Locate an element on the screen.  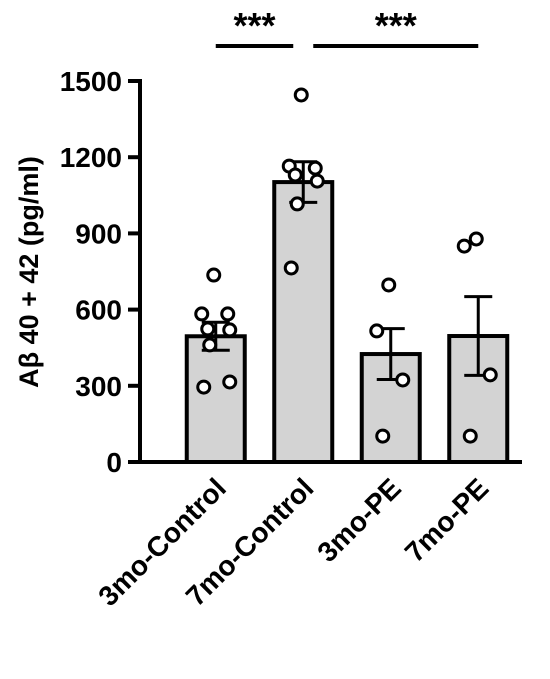
y-tick-label: 1200 is located at coordinates (91, 157).